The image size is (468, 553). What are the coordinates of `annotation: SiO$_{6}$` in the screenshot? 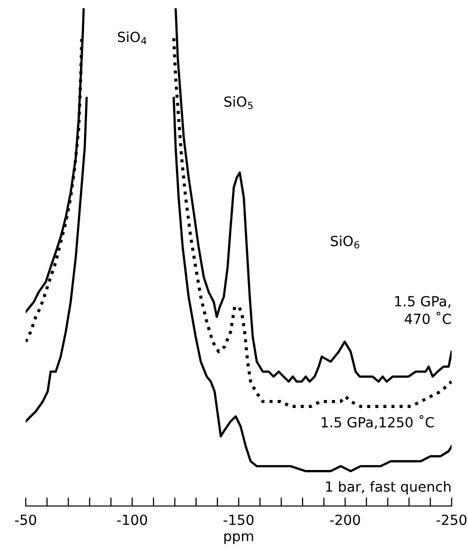 It's located at (345, 241).